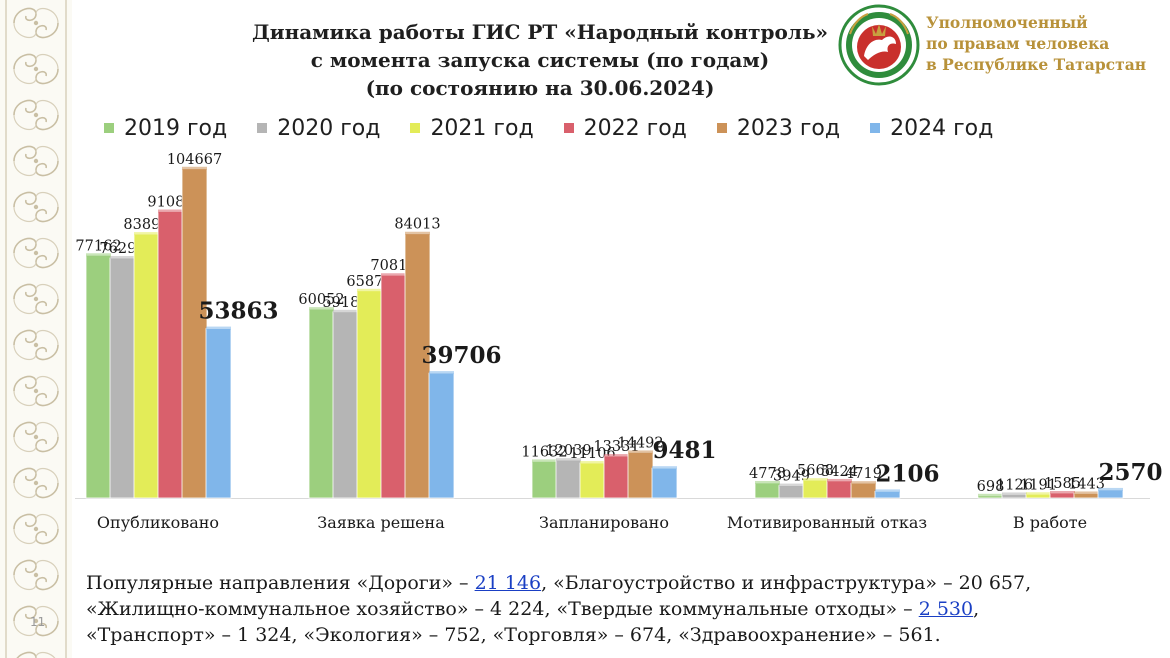  Describe the element at coordinates (194, 160) in the screenshot. I see `data-label: 104667` at that location.